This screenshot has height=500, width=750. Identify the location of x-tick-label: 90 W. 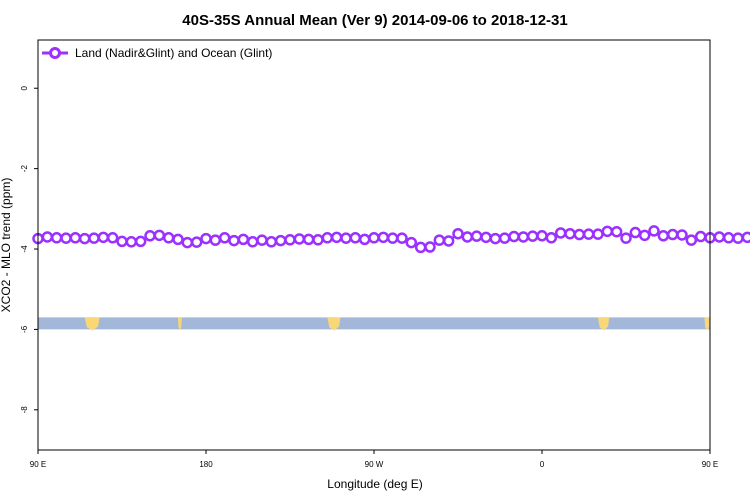
(374, 464).